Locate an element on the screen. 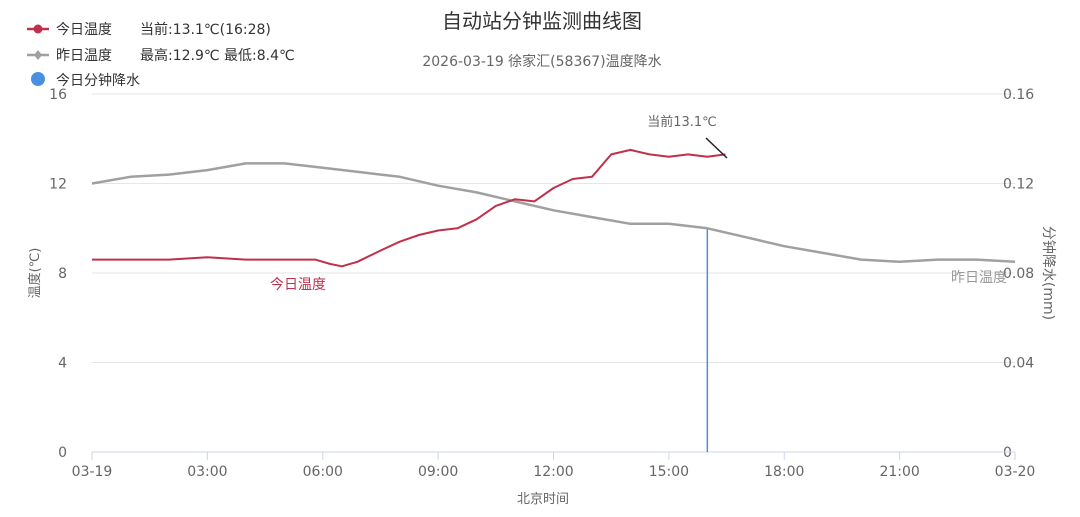 This screenshot has height=517, width=1080. y-tick-label: 12 is located at coordinates (58, 185).